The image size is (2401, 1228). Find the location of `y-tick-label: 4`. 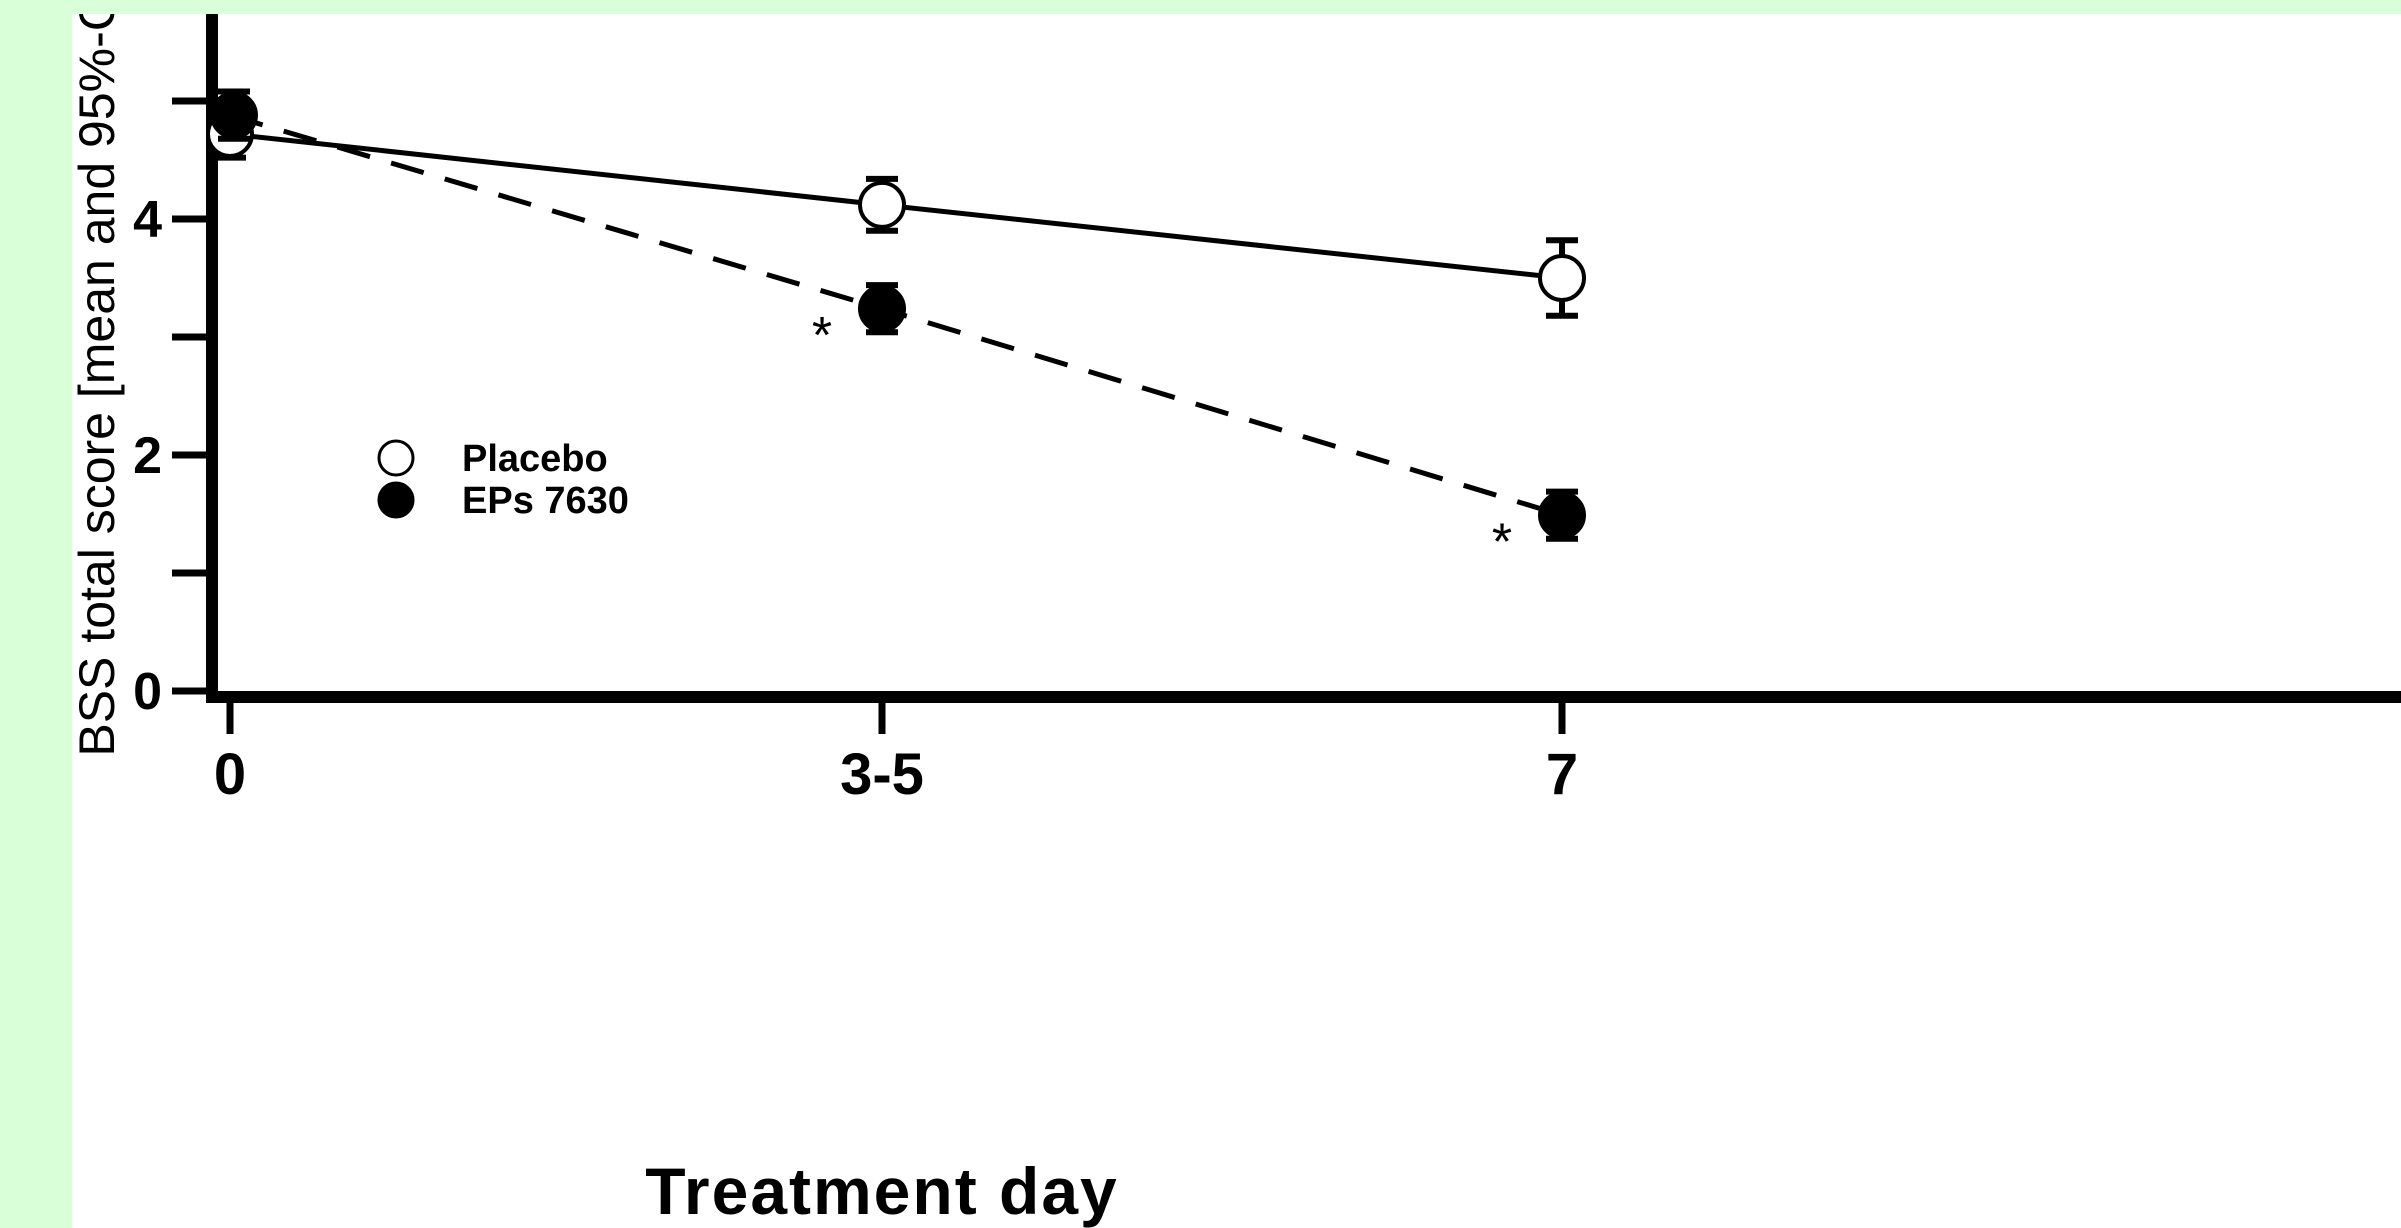

y-tick-label: 4 is located at coordinates (147, 220).